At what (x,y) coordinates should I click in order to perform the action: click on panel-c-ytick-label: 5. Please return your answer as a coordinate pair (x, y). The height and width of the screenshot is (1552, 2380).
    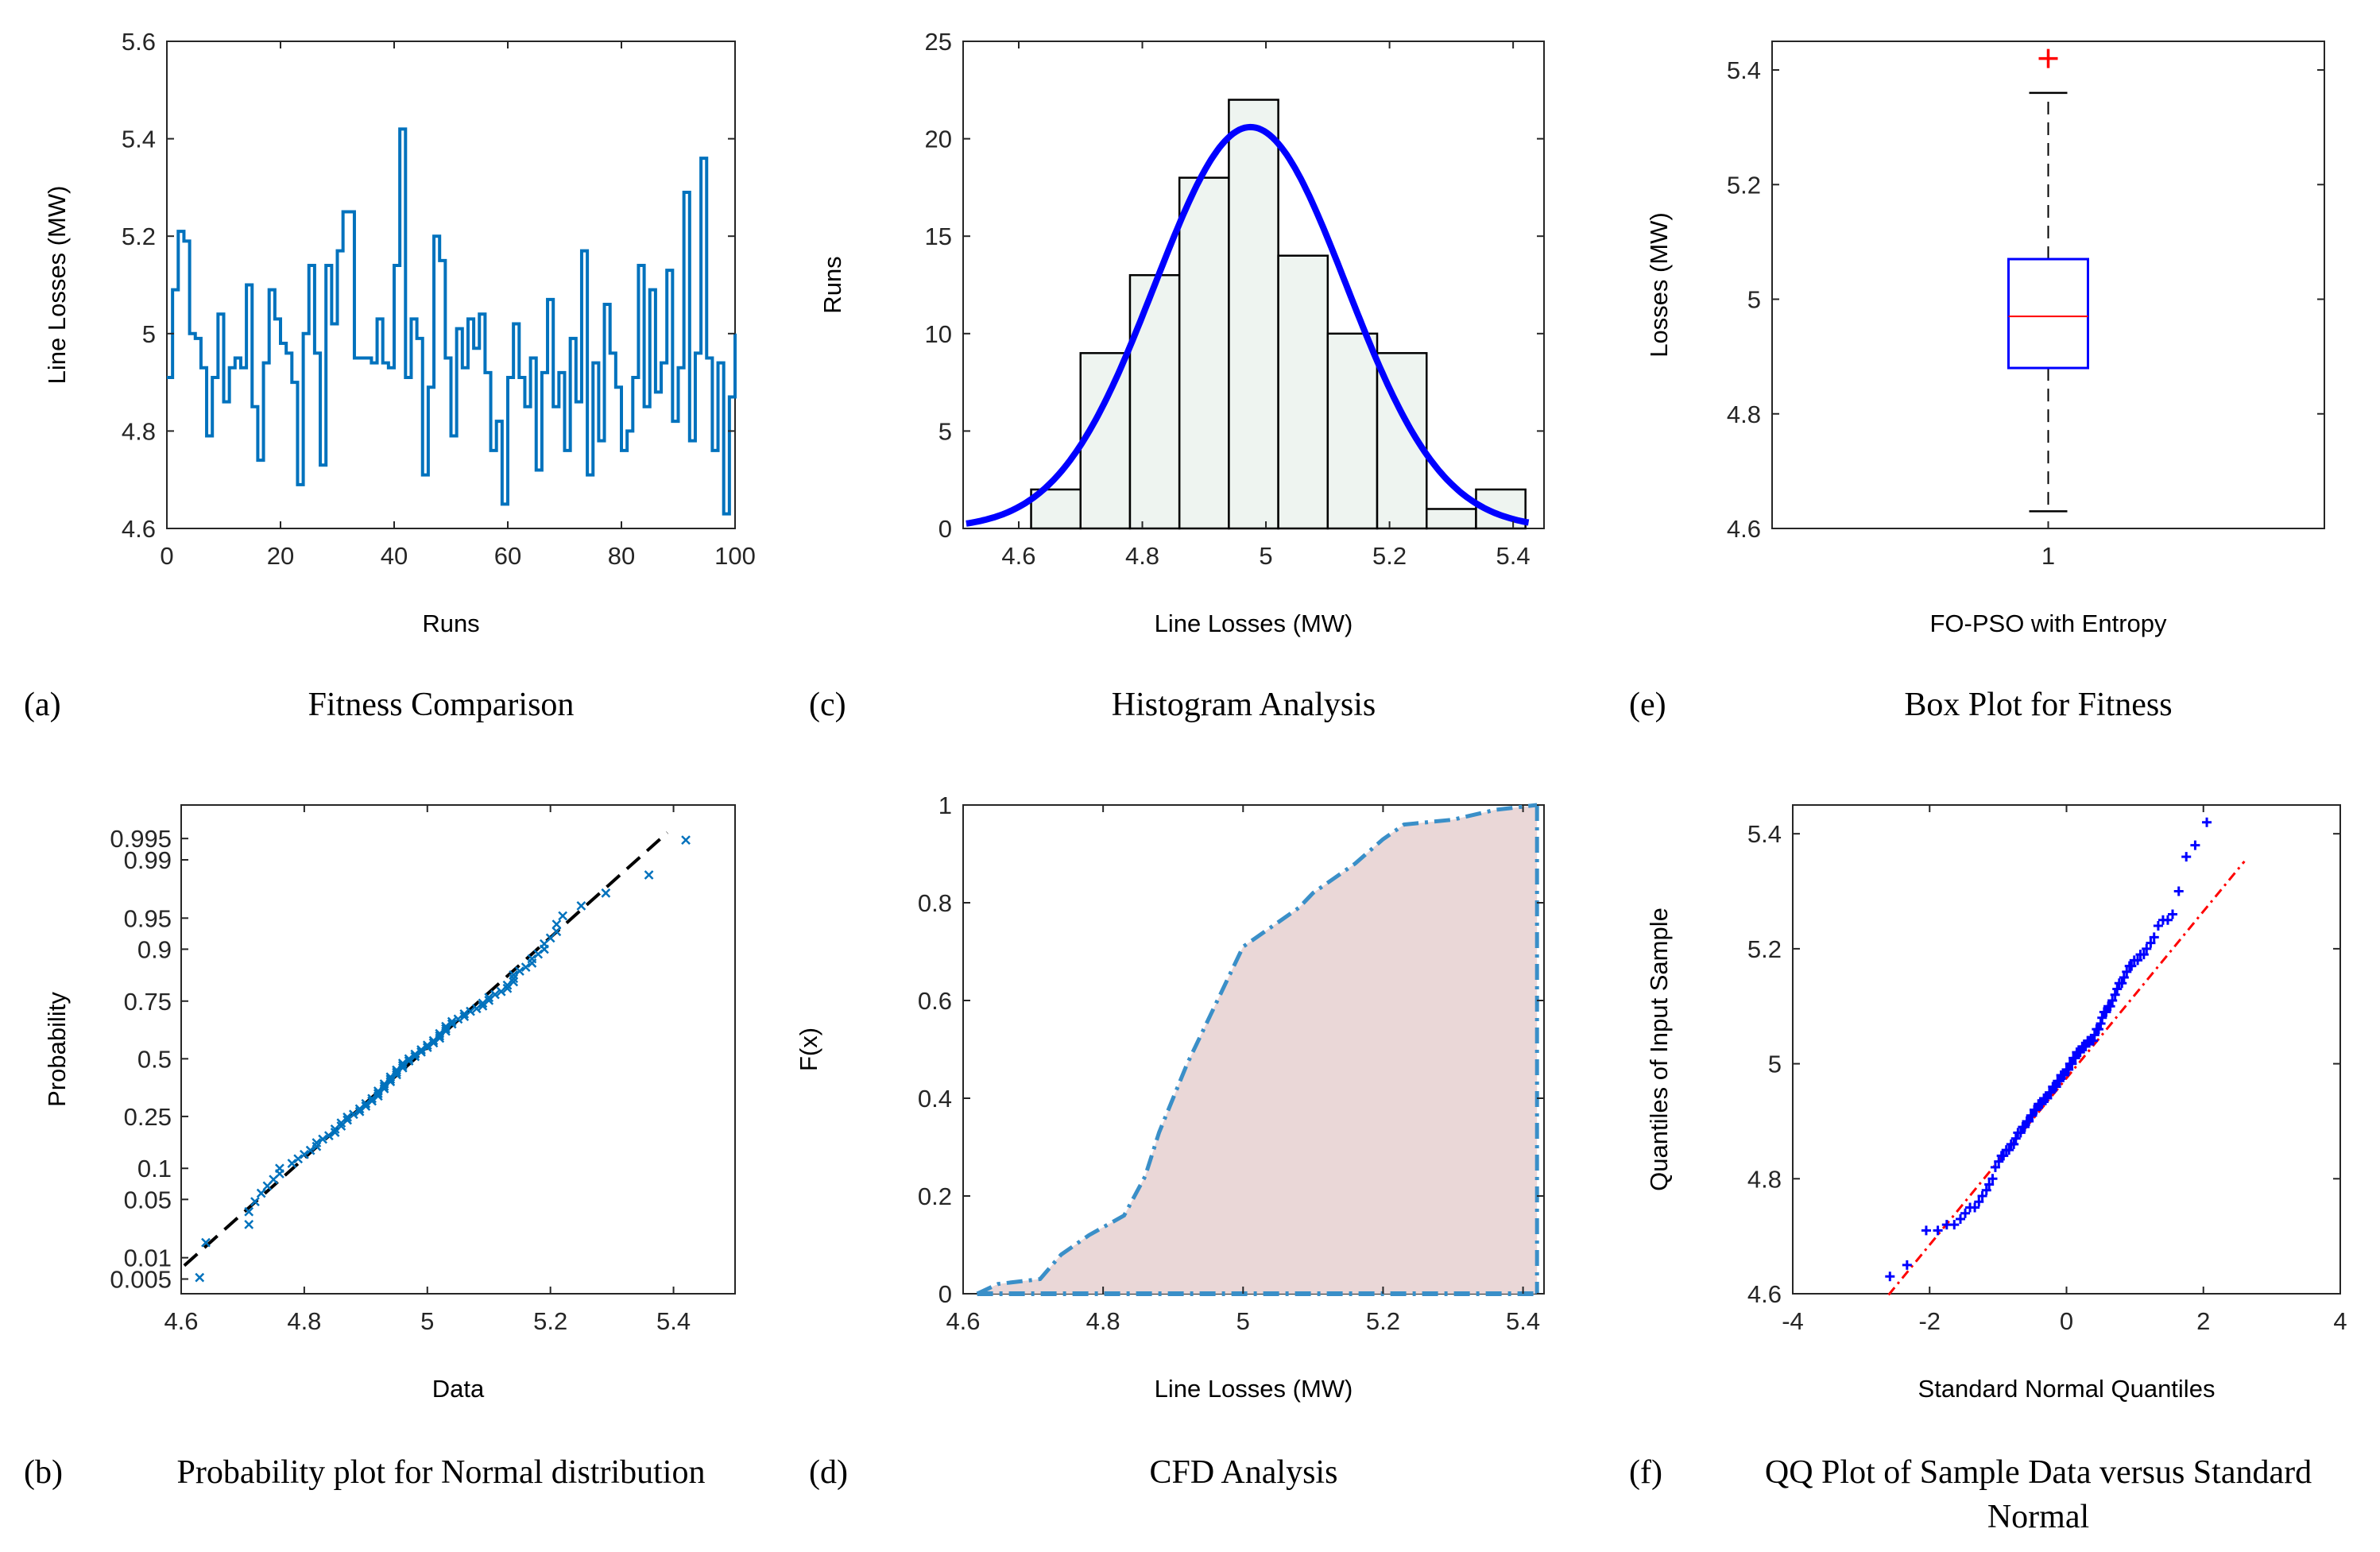
    Looking at the image, I should click on (945, 431).